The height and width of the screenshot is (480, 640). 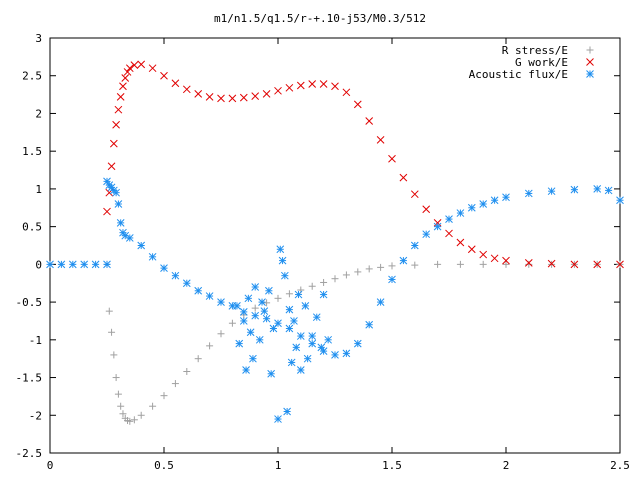 What do you see at coordinates (38, 113) in the screenshot?
I see `y-tick-label: 2` at bounding box center [38, 113].